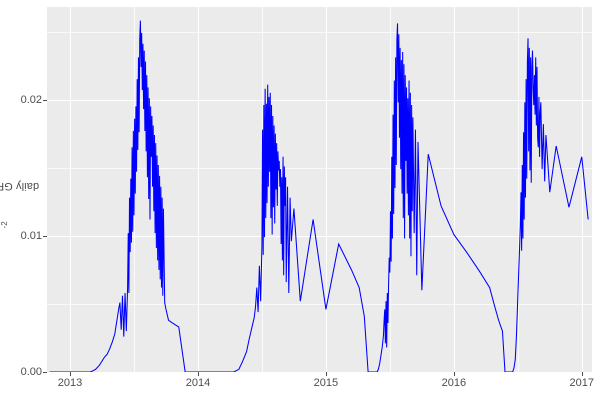 This screenshot has height=400, width=600. Describe the element at coordinates (5, 225) in the screenshot. I see `y-axis-title-exponent: -2` at that location.